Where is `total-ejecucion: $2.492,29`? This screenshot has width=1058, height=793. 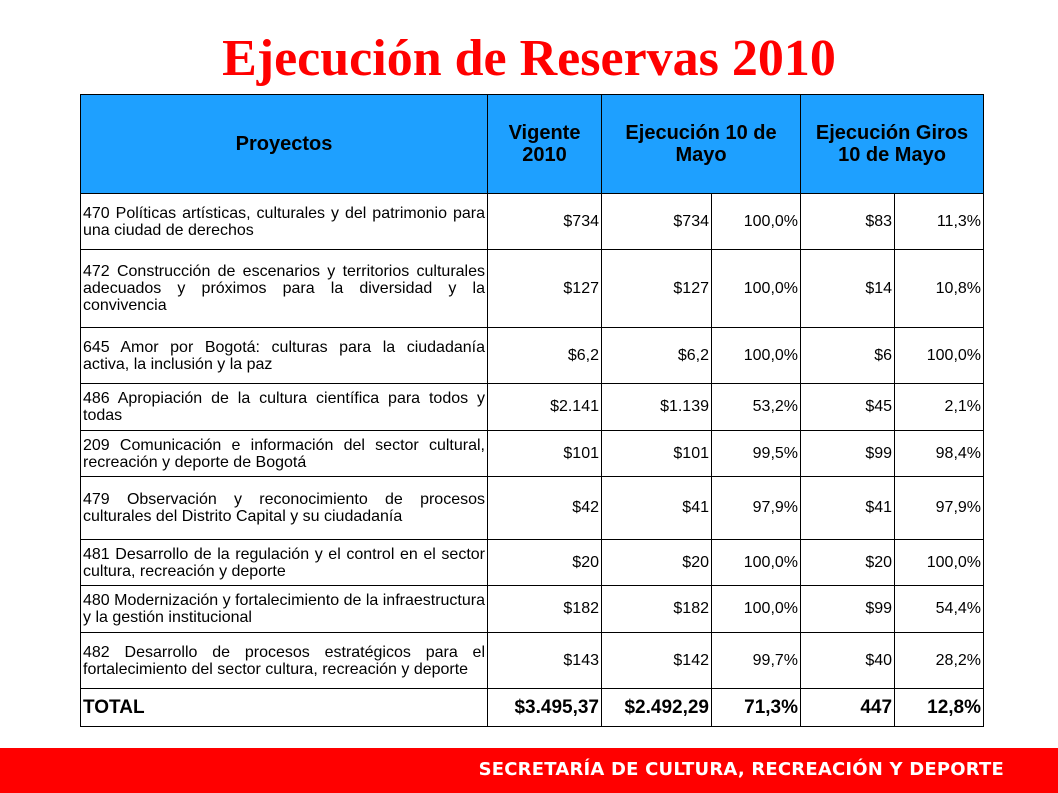 total-ejecucion: $2.492,29 is located at coordinates (656, 707).